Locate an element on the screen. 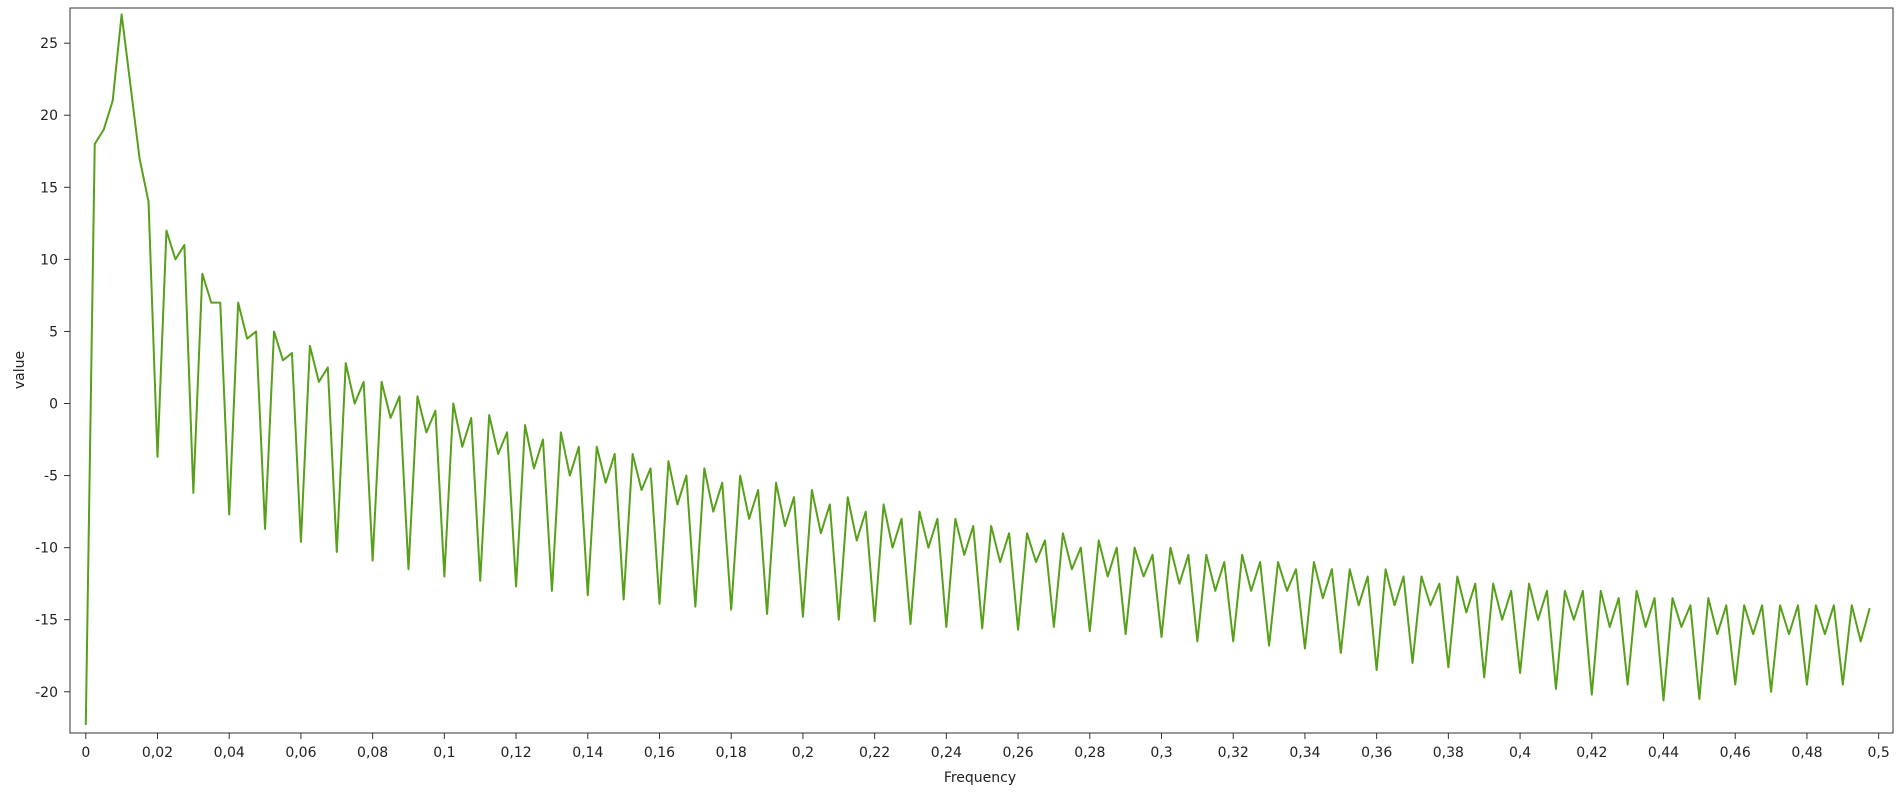  y-tick-label: 20 is located at coordinates (49, 116).